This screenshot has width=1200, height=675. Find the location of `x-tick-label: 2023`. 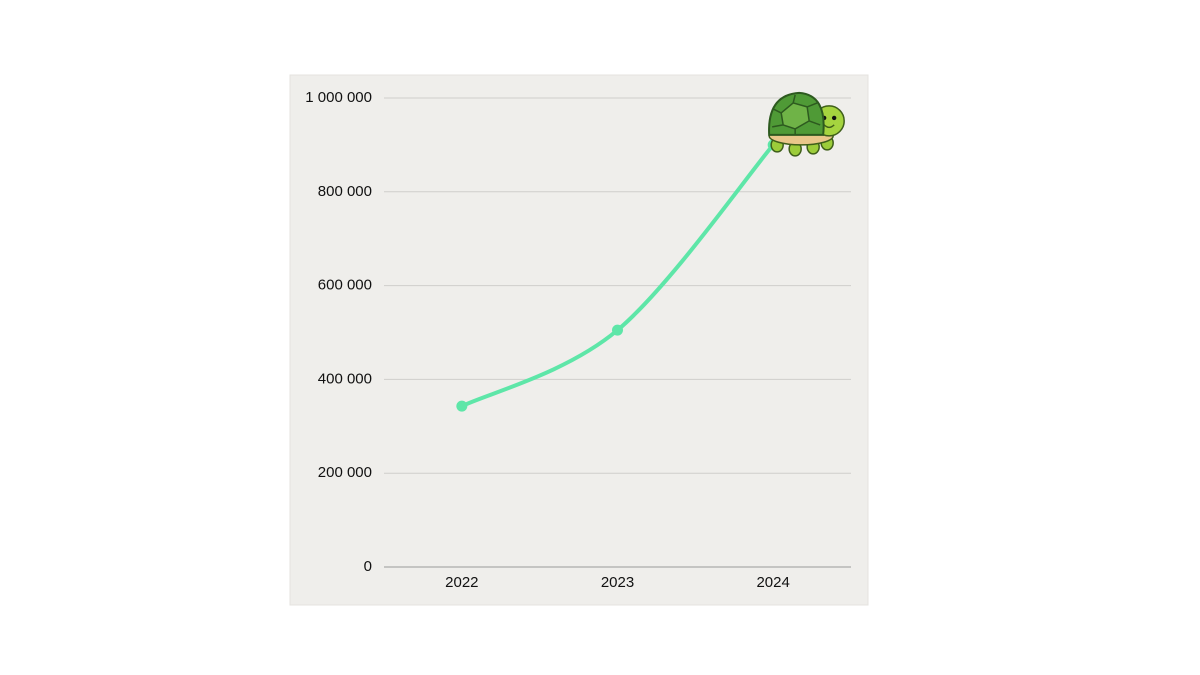

x-tick-label: 2023 is located at coordinates (617, 582).